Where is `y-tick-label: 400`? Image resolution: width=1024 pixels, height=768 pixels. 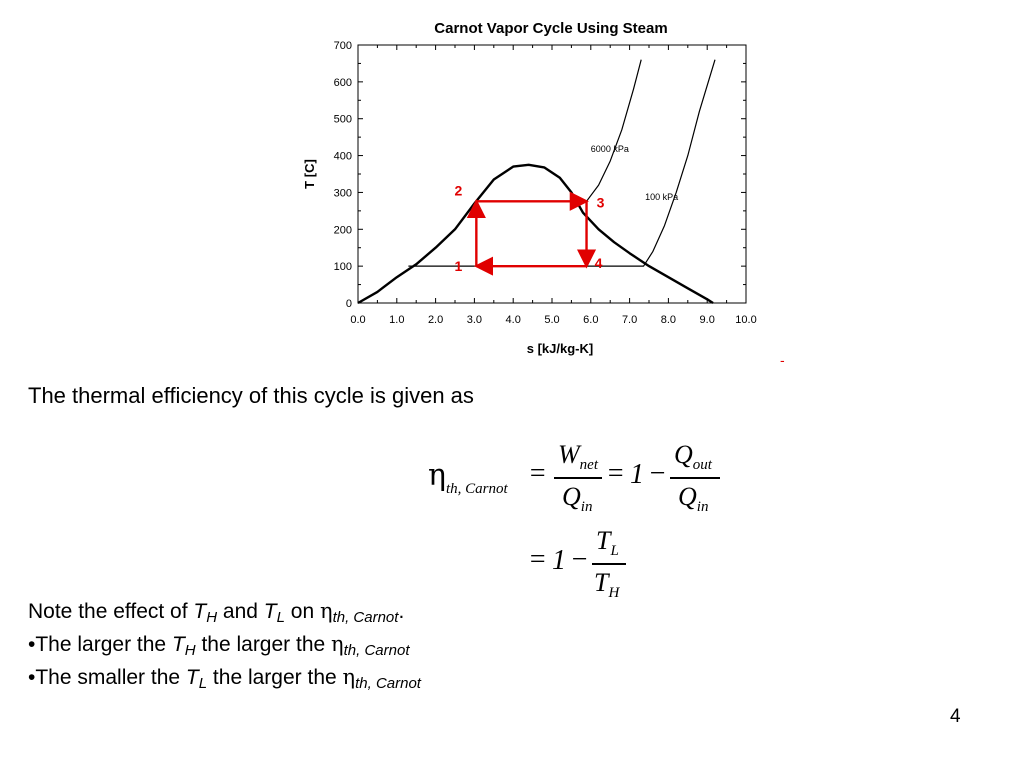
y-tick-label: 400 is located at coordinates (343, 157).